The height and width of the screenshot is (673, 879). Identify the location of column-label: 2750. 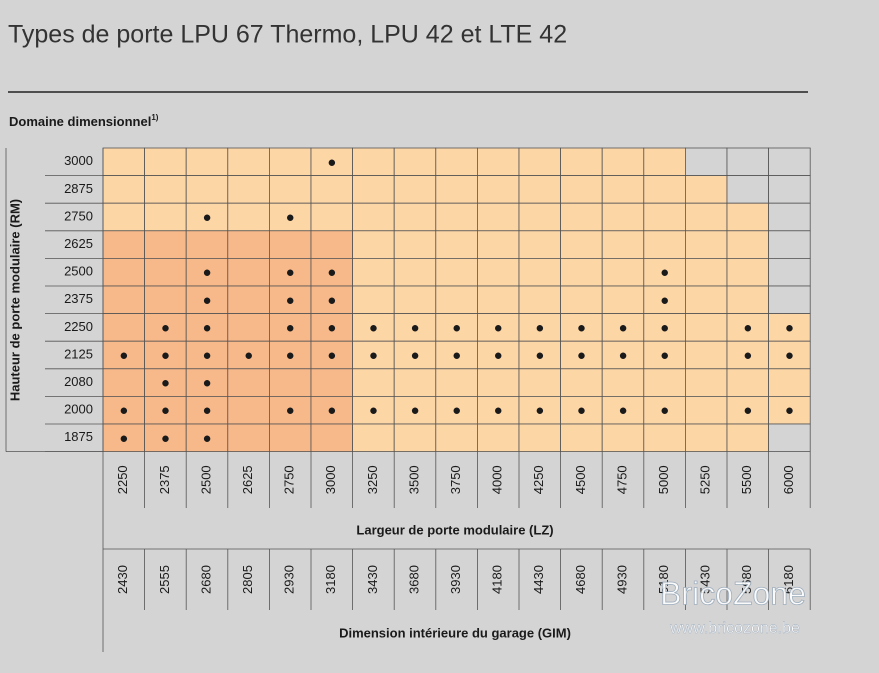
(289, 479).